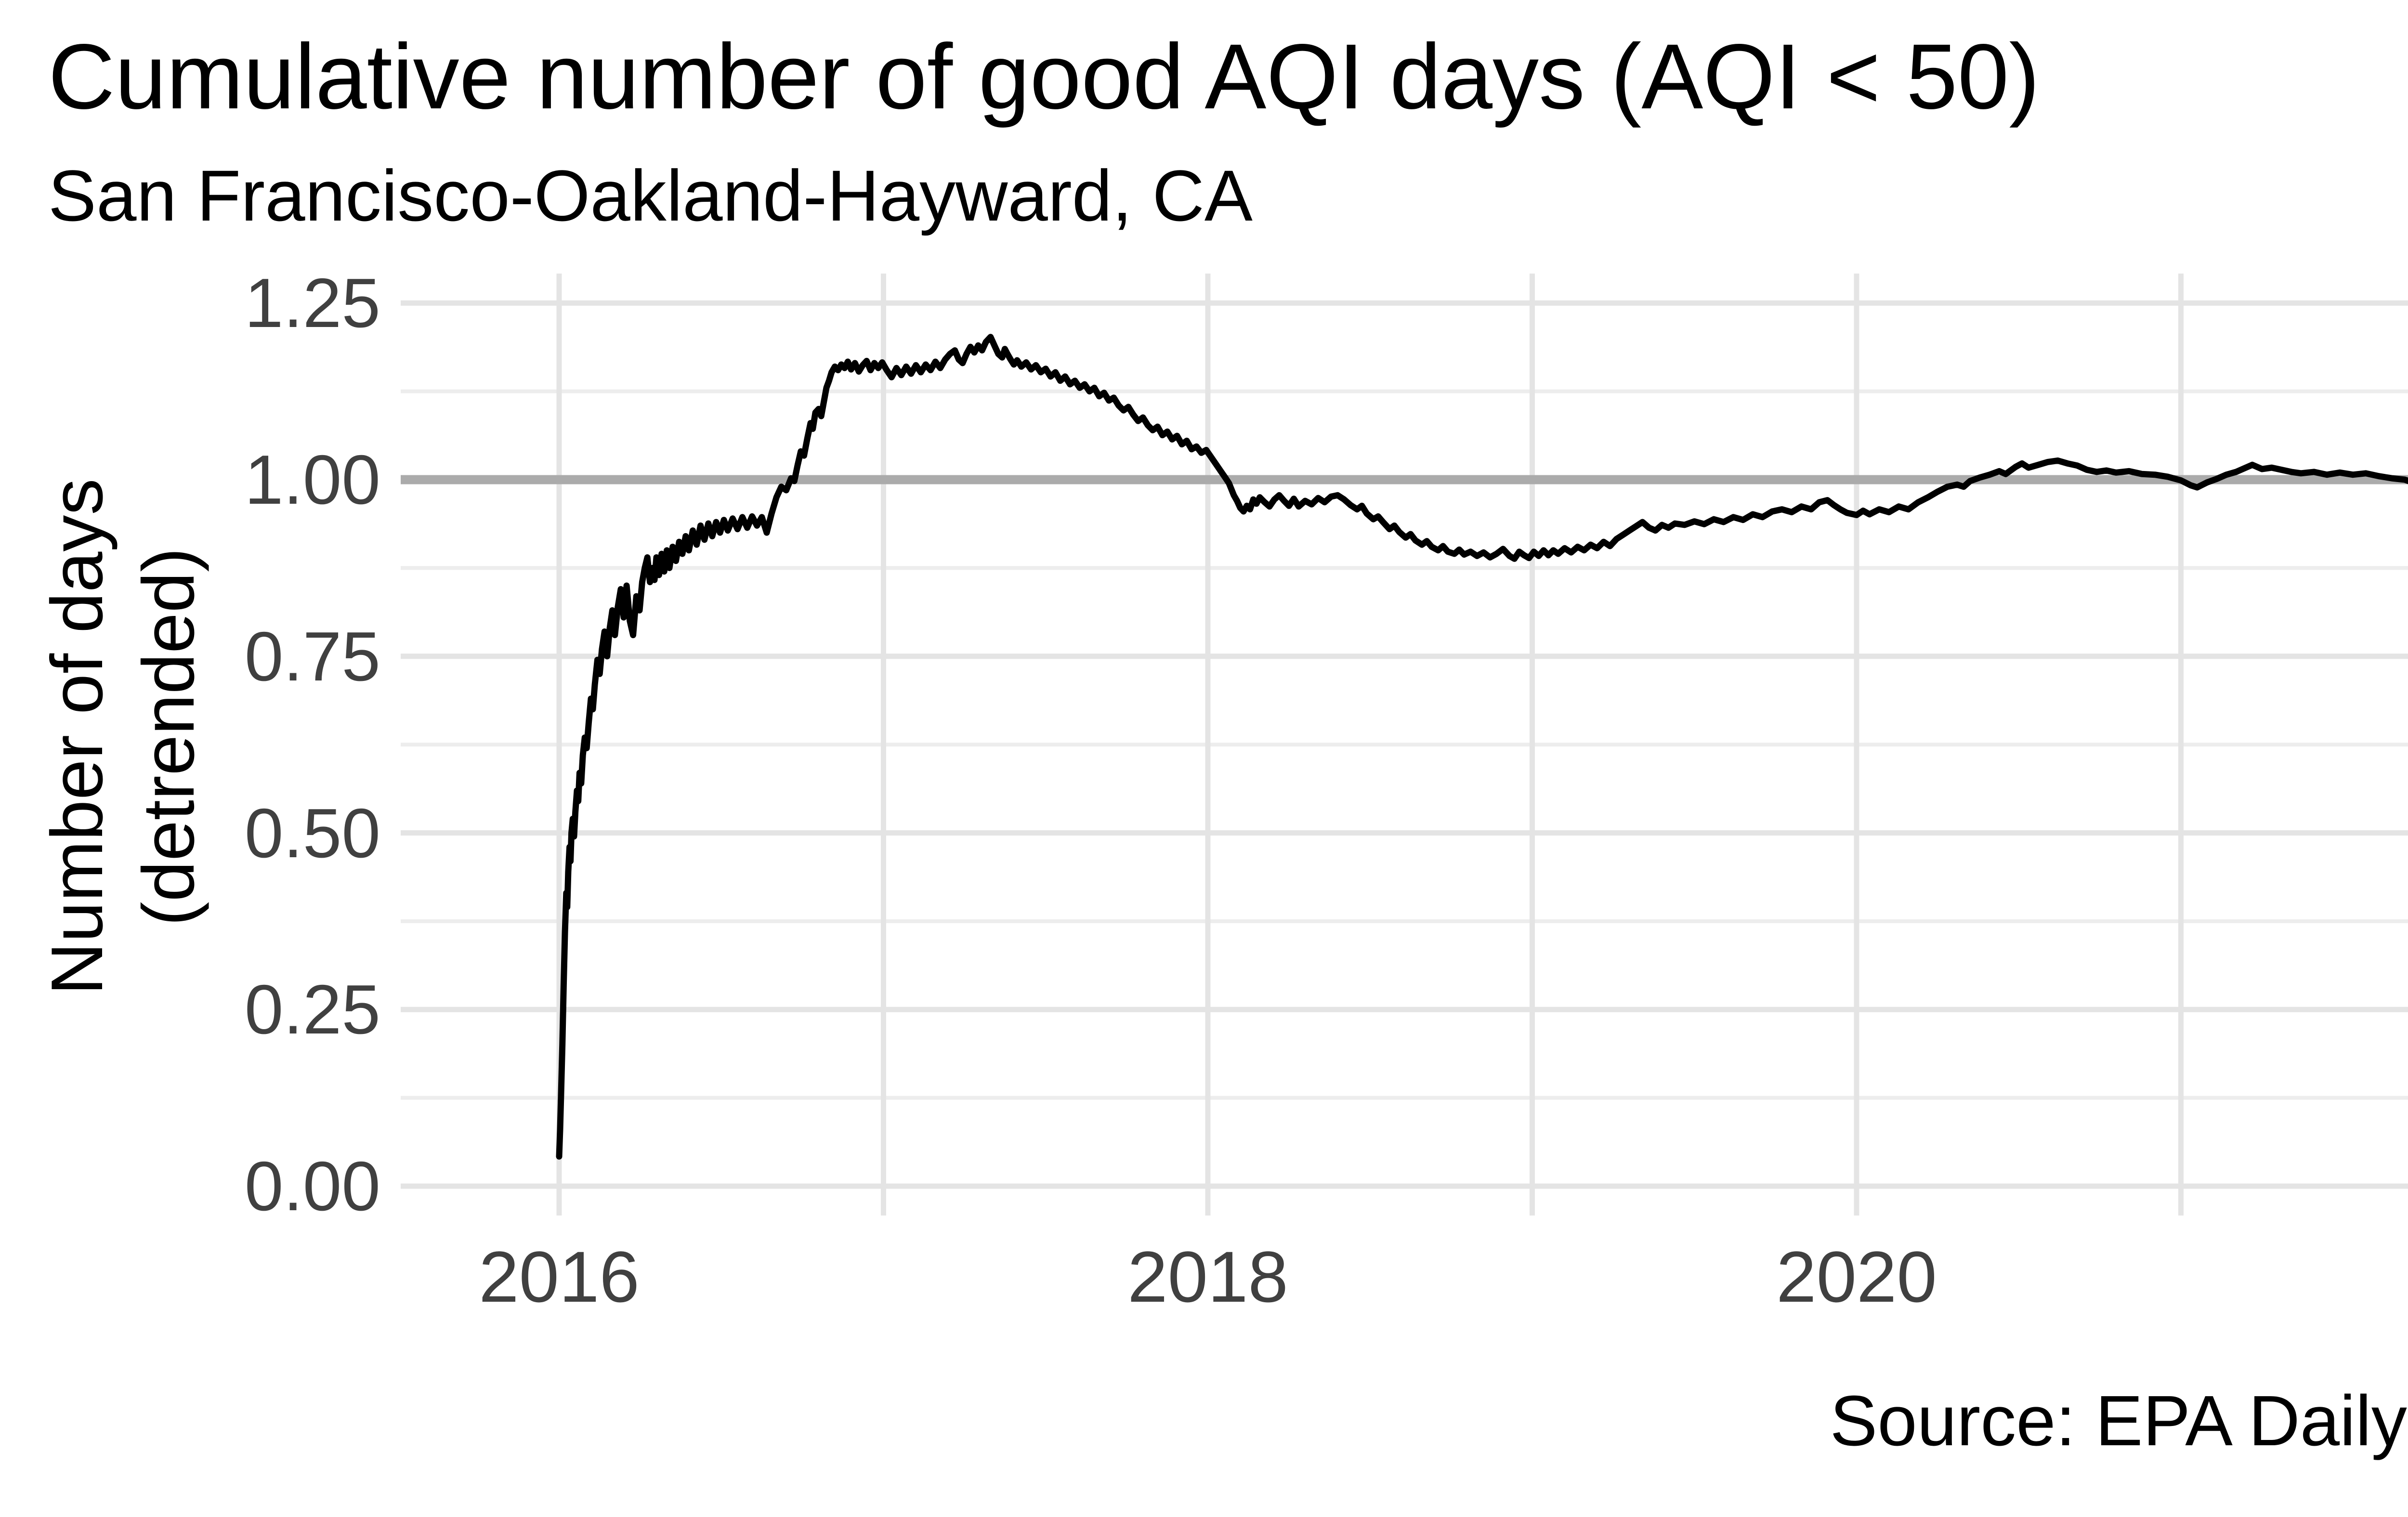 The image size is (2408, 1517). What do you see at coordinates (2384, 1277) in the screenshot?
I see `x-tick-label-2022: 2022` at bounding box center [2384, 1277].